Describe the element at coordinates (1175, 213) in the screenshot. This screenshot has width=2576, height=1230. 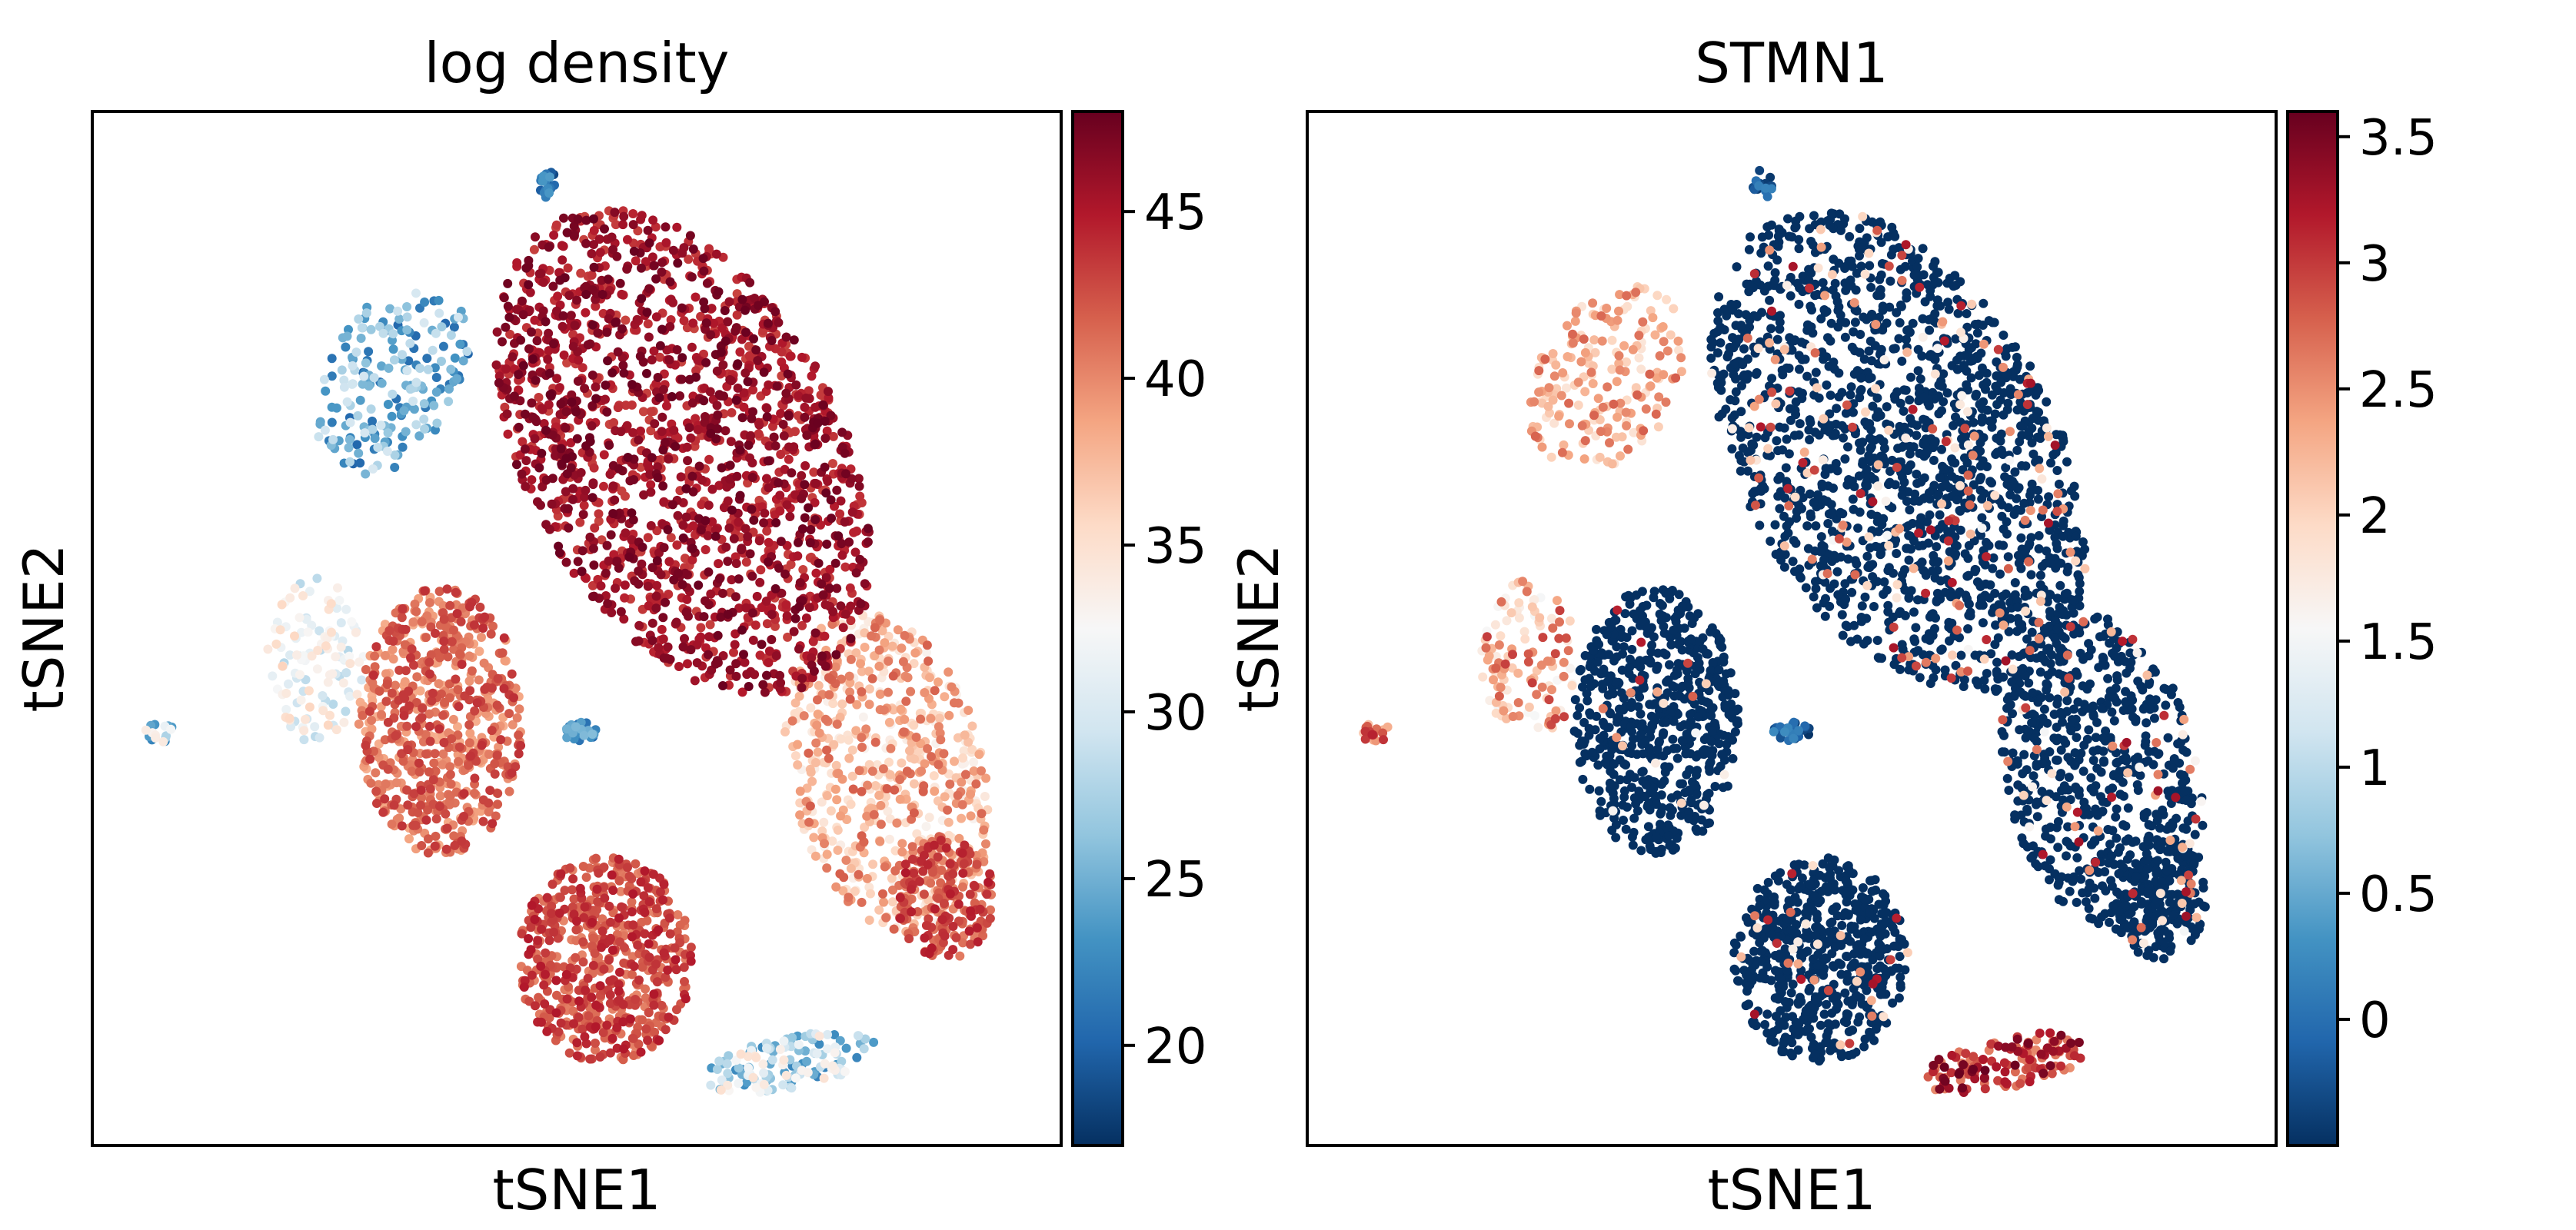
I see `colorbar-tick-label: 45` at that location.